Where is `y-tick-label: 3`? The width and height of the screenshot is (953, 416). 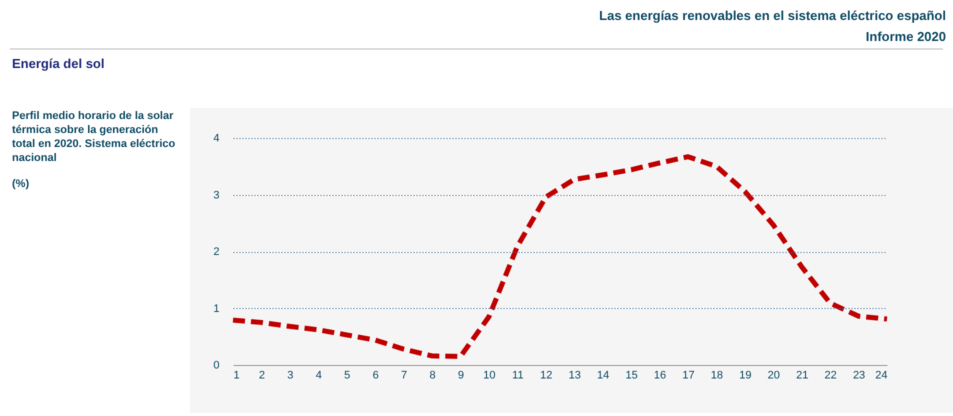 y-tick-label: 3 is located at coordinates (216, 195).